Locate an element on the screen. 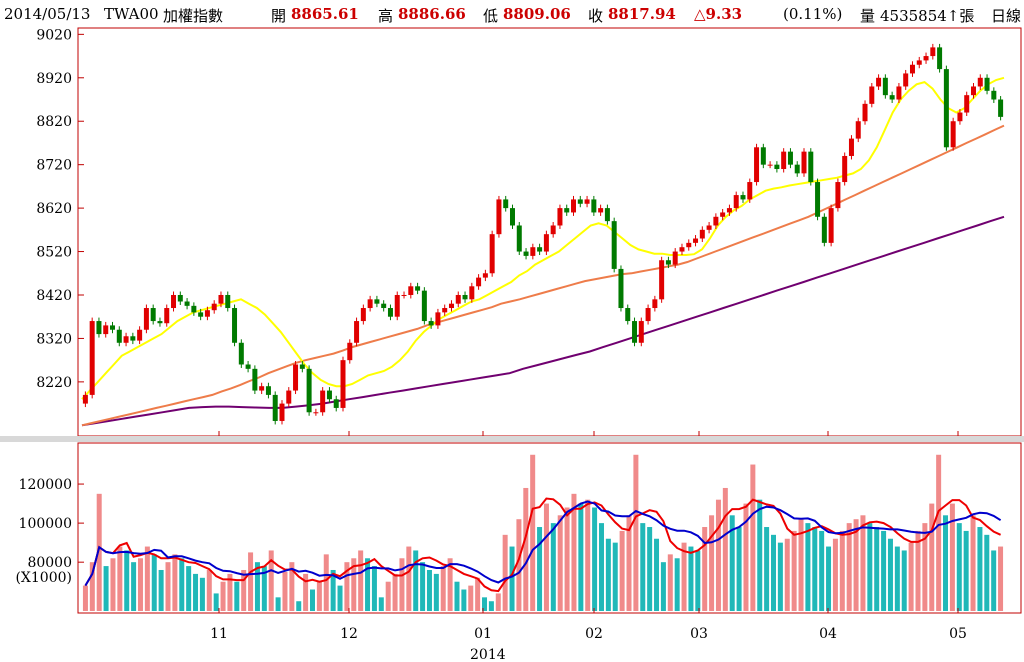  month-tick-label: 04 is located at coordinates (828, 634).